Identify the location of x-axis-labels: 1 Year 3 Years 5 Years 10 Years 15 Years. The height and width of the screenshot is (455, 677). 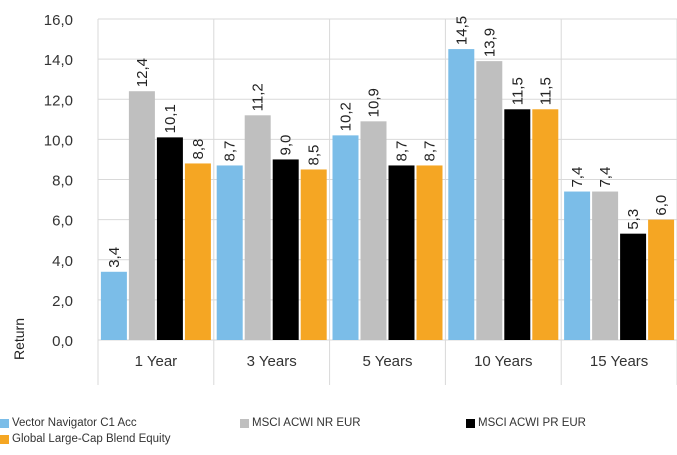
(392, 361).